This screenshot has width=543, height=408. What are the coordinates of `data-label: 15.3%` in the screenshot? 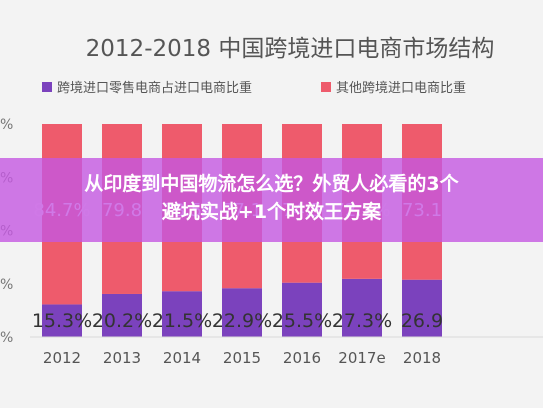 It's located at (62, 321).